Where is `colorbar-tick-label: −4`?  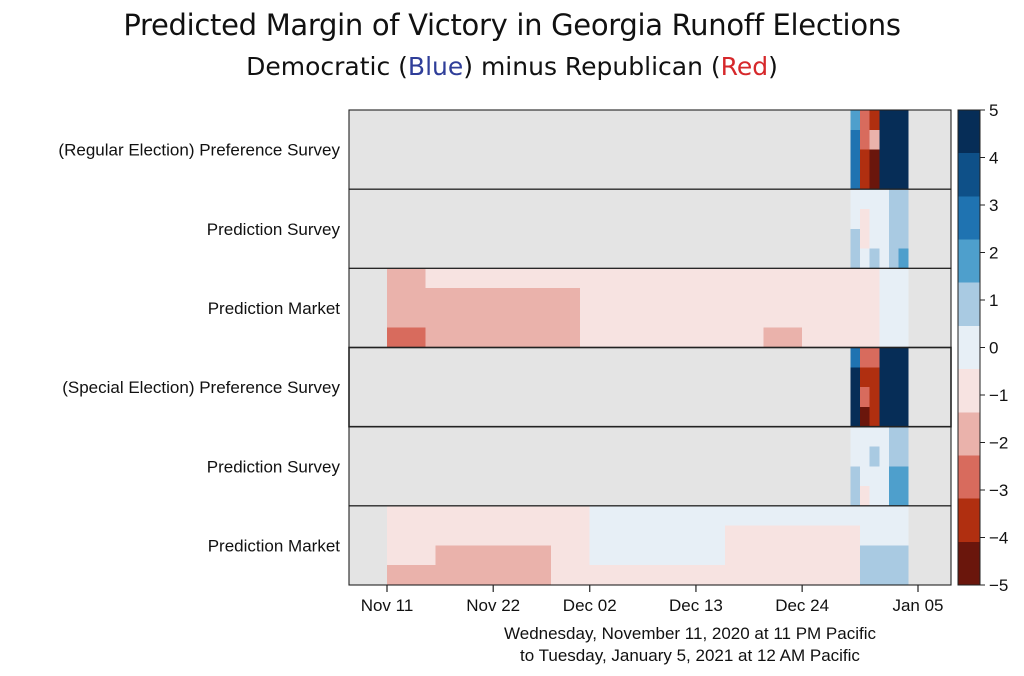
colorbar-tick-label: −4 is located at coordinates (998, 538).